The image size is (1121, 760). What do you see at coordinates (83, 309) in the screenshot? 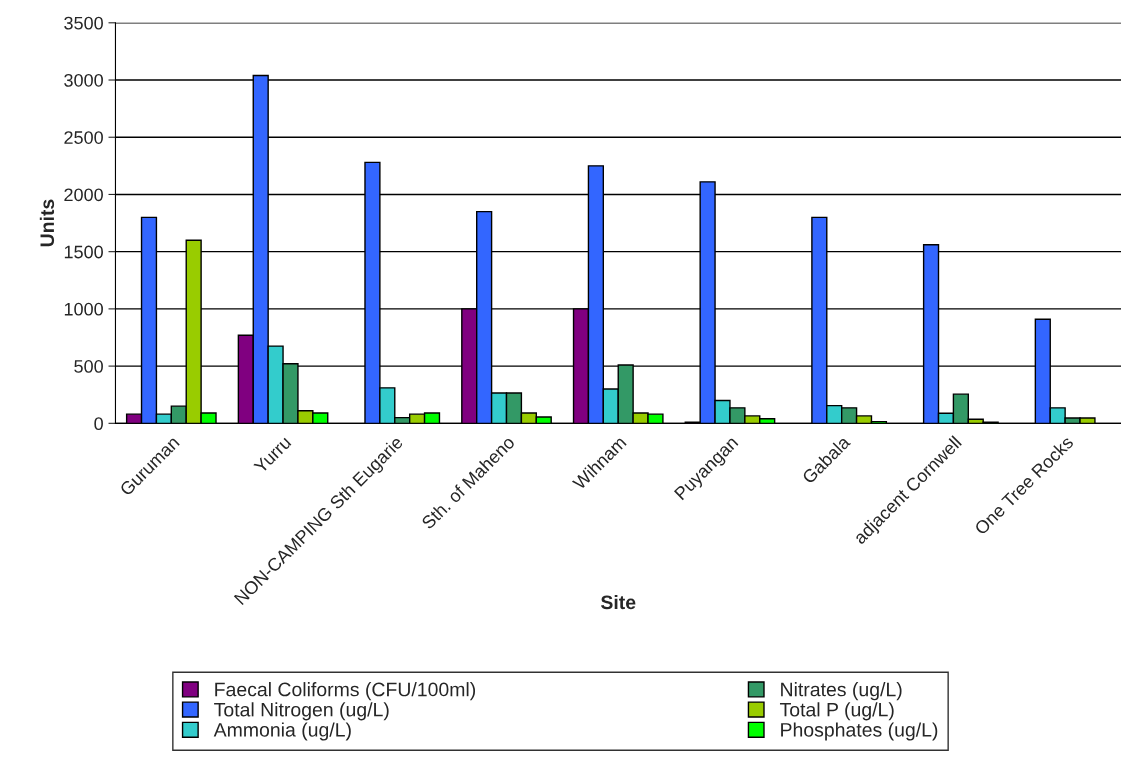
I see `y-tick-label: 1000` at bounding box center [83, 309].